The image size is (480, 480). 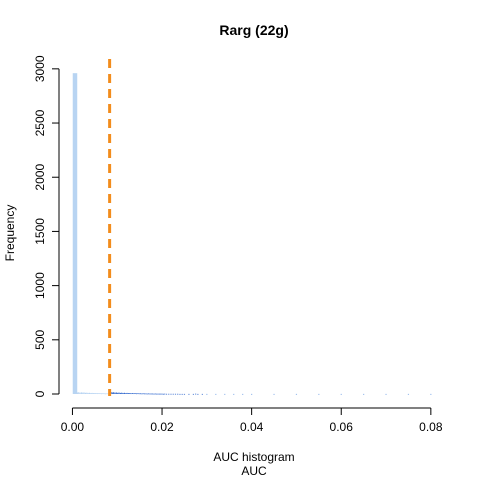 I want to click on chart-title: Rarg (22g), so click(x=253, y=30).